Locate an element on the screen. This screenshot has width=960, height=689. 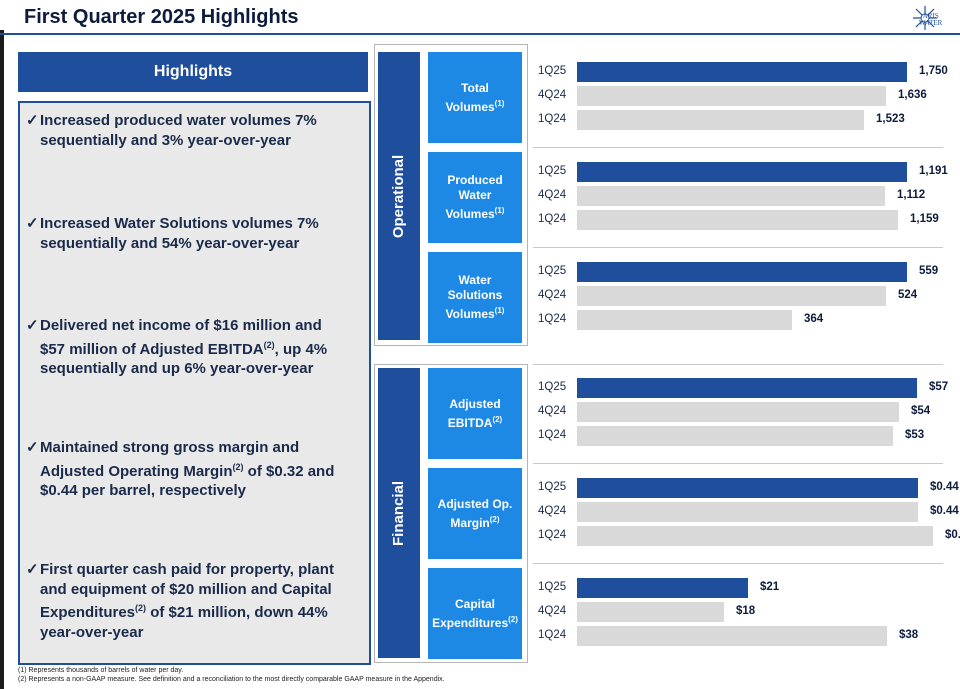
page-title: First Quarter 2025 Highlights is located at coordinates (161, 17).